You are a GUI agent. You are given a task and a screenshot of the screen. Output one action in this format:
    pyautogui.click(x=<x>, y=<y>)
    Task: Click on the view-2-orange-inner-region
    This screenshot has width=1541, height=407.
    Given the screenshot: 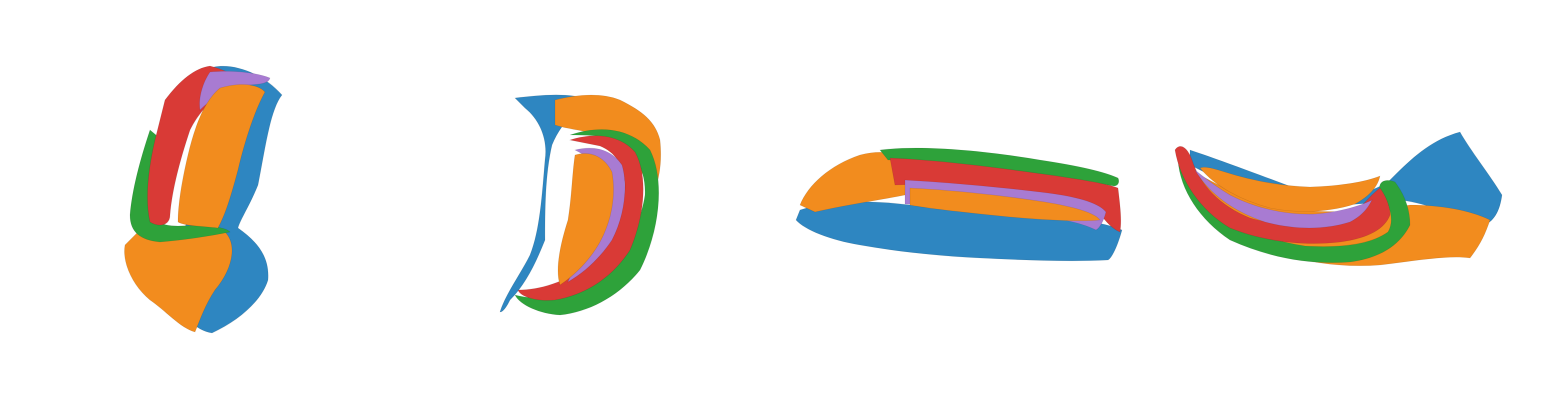 What is the action you would take?
    pyautogui.click(x=585, y=219)
    